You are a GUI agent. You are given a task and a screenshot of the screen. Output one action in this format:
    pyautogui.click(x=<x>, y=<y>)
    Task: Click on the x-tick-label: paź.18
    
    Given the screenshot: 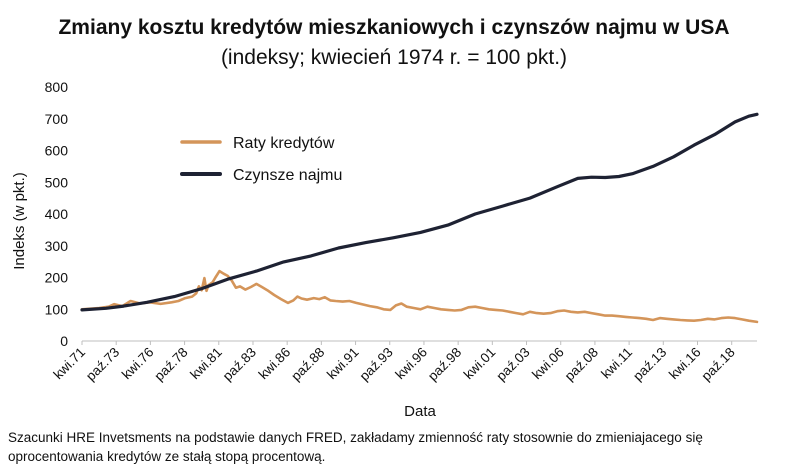 What is the action you would take?
    pyautogui.click(x=718, y=364)
    